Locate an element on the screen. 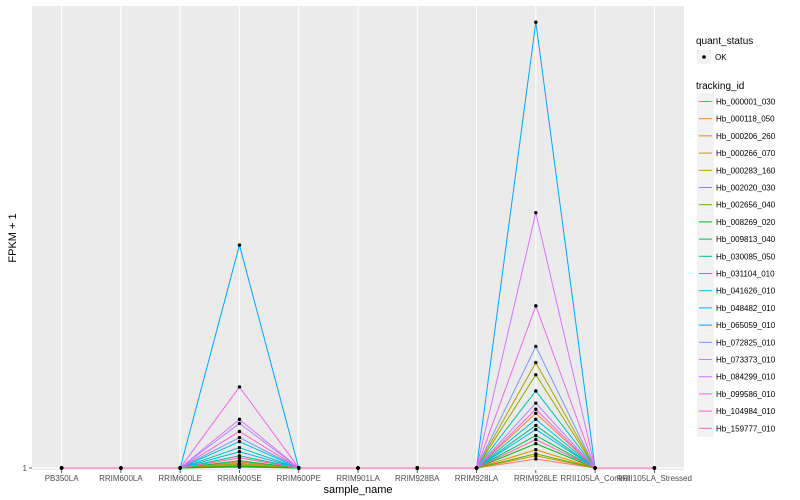  x-tick-label: RRIM928BA is located at coordinates (417, 478).